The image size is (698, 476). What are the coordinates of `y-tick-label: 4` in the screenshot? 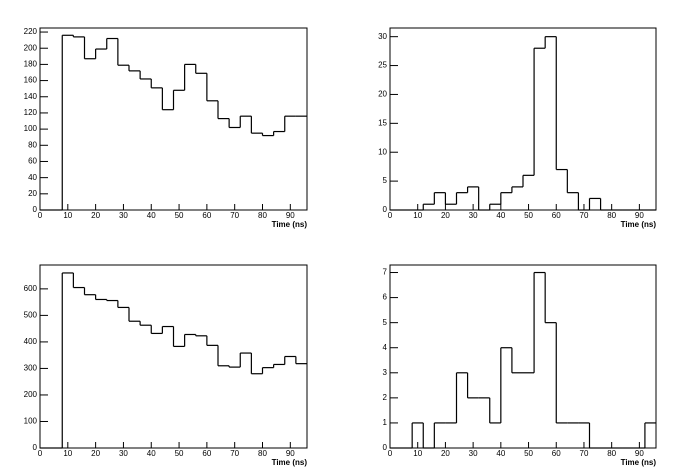 It's located at (385, 347).